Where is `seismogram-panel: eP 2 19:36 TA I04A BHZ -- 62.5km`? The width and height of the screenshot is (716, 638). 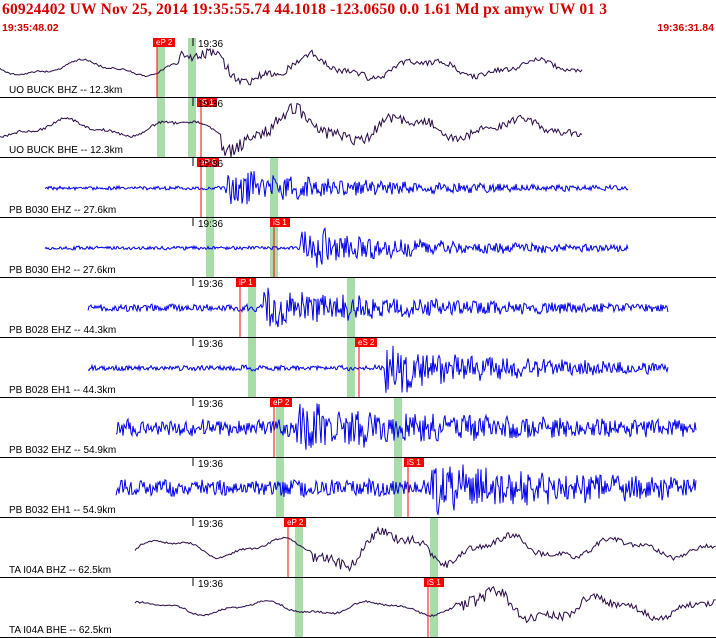
seismogram-panel: eP 2 19:36 TA I04A BHZ -- 62.5km is located at coordinates (358, 548).